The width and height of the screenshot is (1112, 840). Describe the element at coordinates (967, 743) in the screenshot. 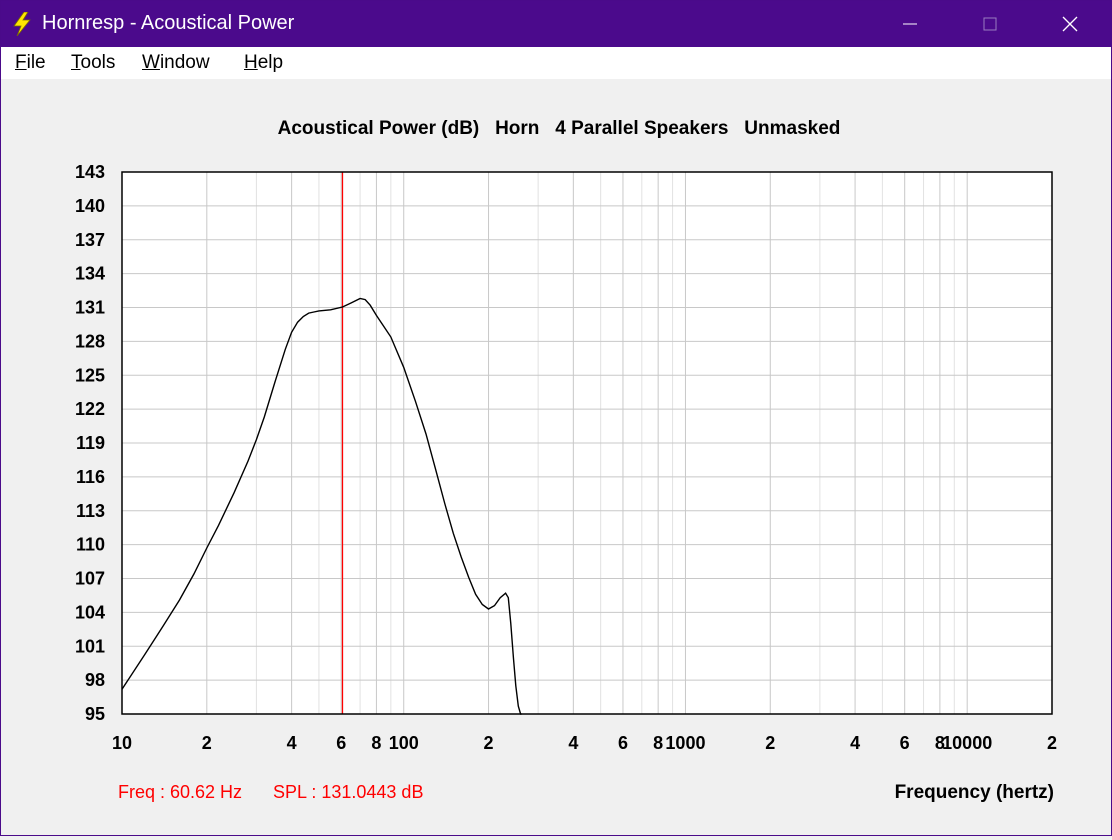

I see `x-tick-label: 10000` at that location.